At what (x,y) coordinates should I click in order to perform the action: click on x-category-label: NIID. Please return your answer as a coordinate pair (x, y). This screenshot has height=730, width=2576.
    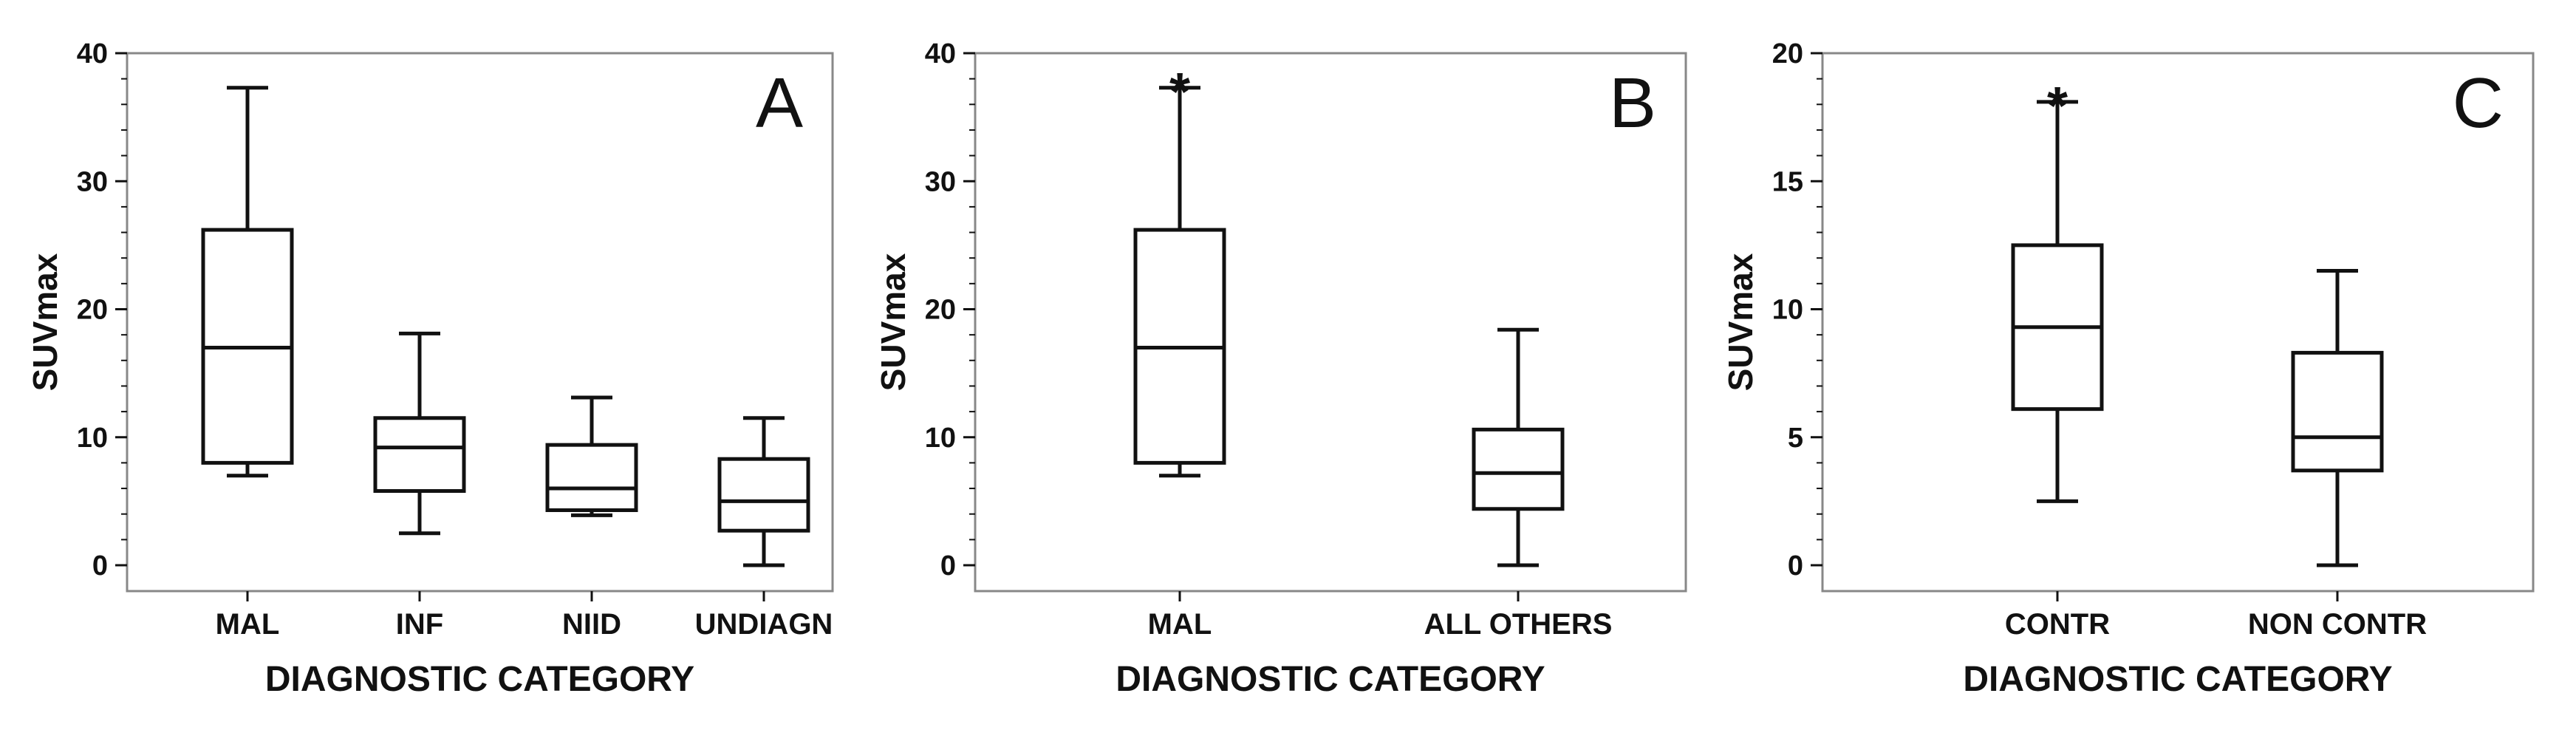
    Looking at the image, I should click on (591, 624).